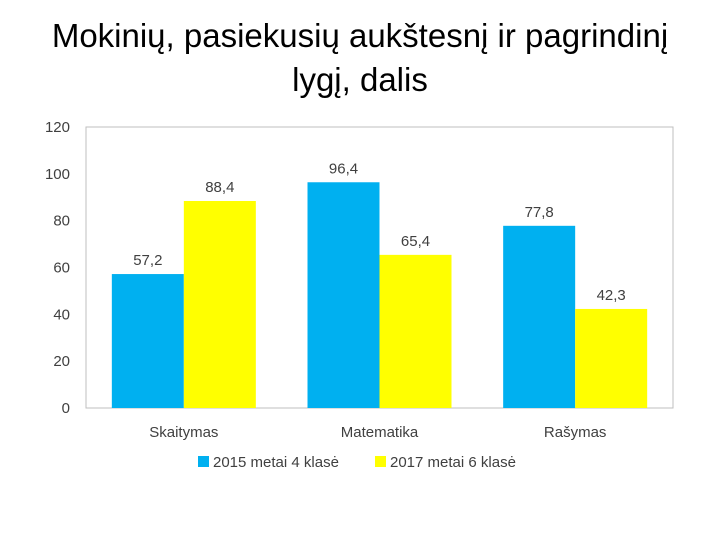  Describe the element at coordinates (183, 432) in the screenshot. I see `category-label-skaitymas: Skaitymas` at that location.